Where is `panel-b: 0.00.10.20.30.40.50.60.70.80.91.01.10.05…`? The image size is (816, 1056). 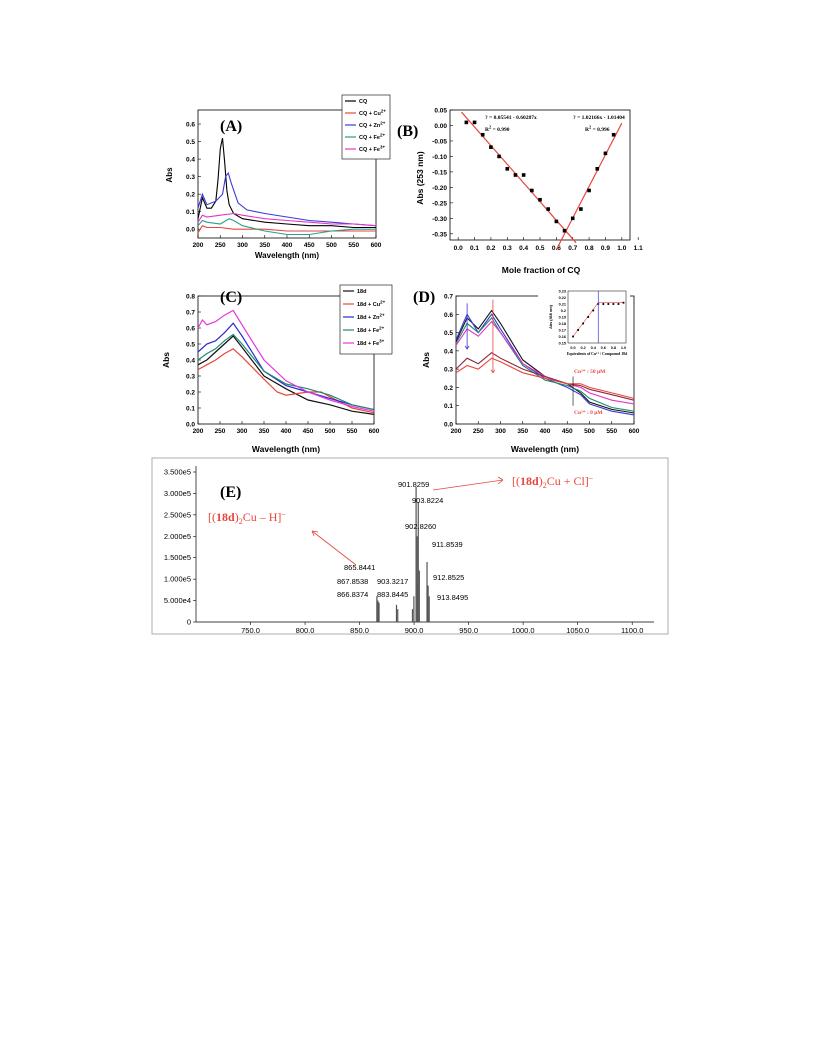
panel-b: 0.00.10.20.30.40.50.60.70.80.91.01.10.05… is located at coordinates (520, 192).